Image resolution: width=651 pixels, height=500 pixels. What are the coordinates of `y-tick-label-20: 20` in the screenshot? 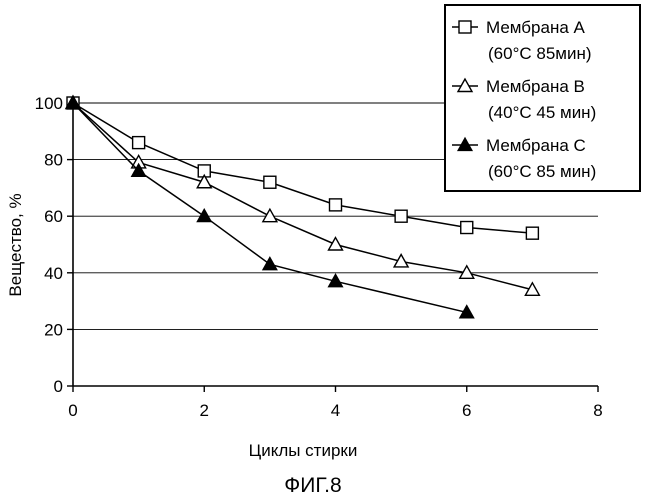 It's located at (53, 329).